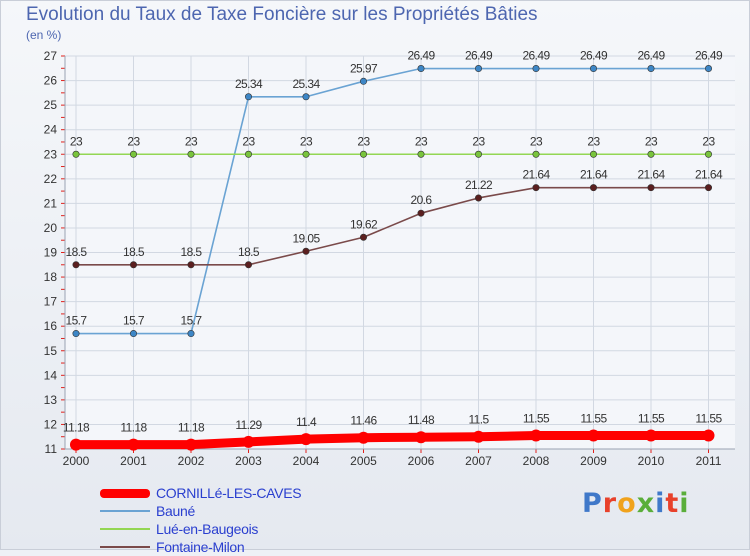  What do you see at coordinates (200, 547) in the screenshot?
I see `legend-label: Fontaine-Milon` at bounding box center [200, 547].